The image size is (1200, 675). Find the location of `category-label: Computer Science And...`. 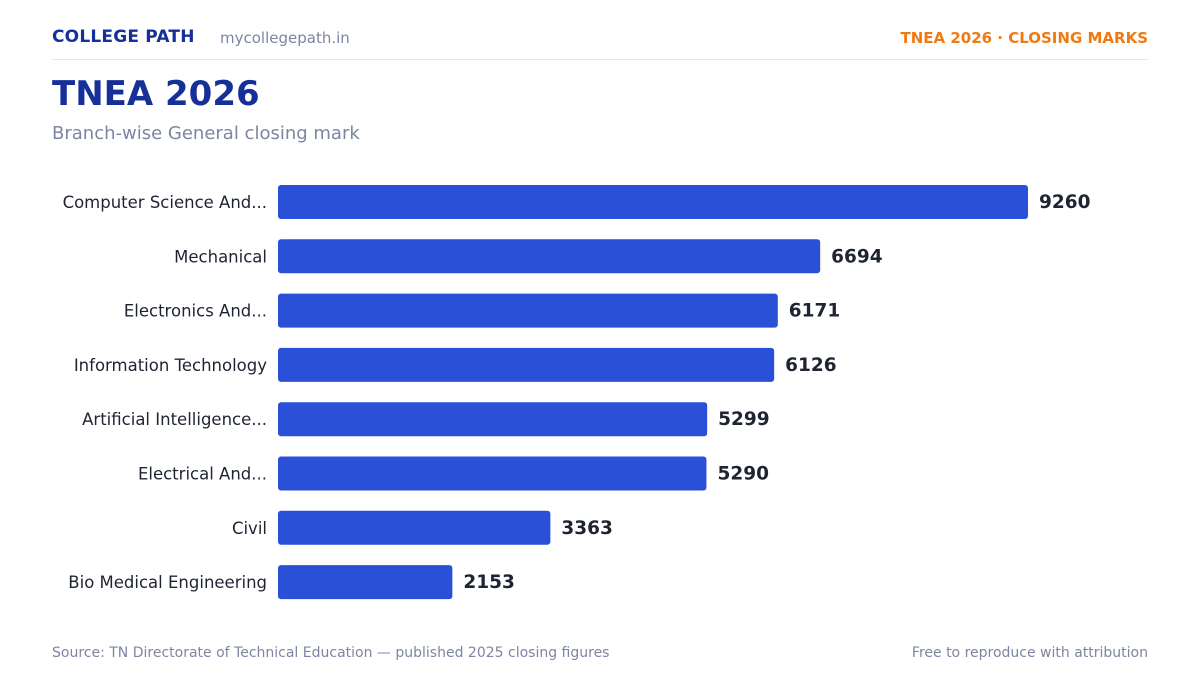

category-label: Computer Science And... is located at coordinates (165, 202).